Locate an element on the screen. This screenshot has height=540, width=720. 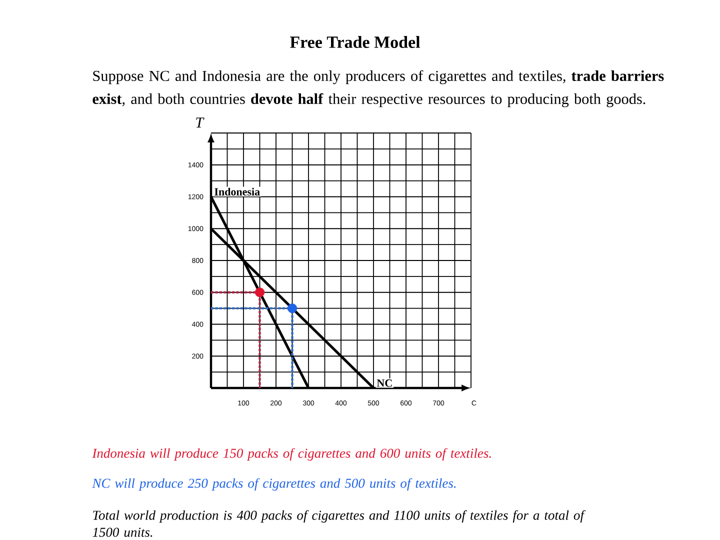
text: NC will produce 250 packs of cigarettes and 500 units of textiles. is located at coordinates (274, 484).